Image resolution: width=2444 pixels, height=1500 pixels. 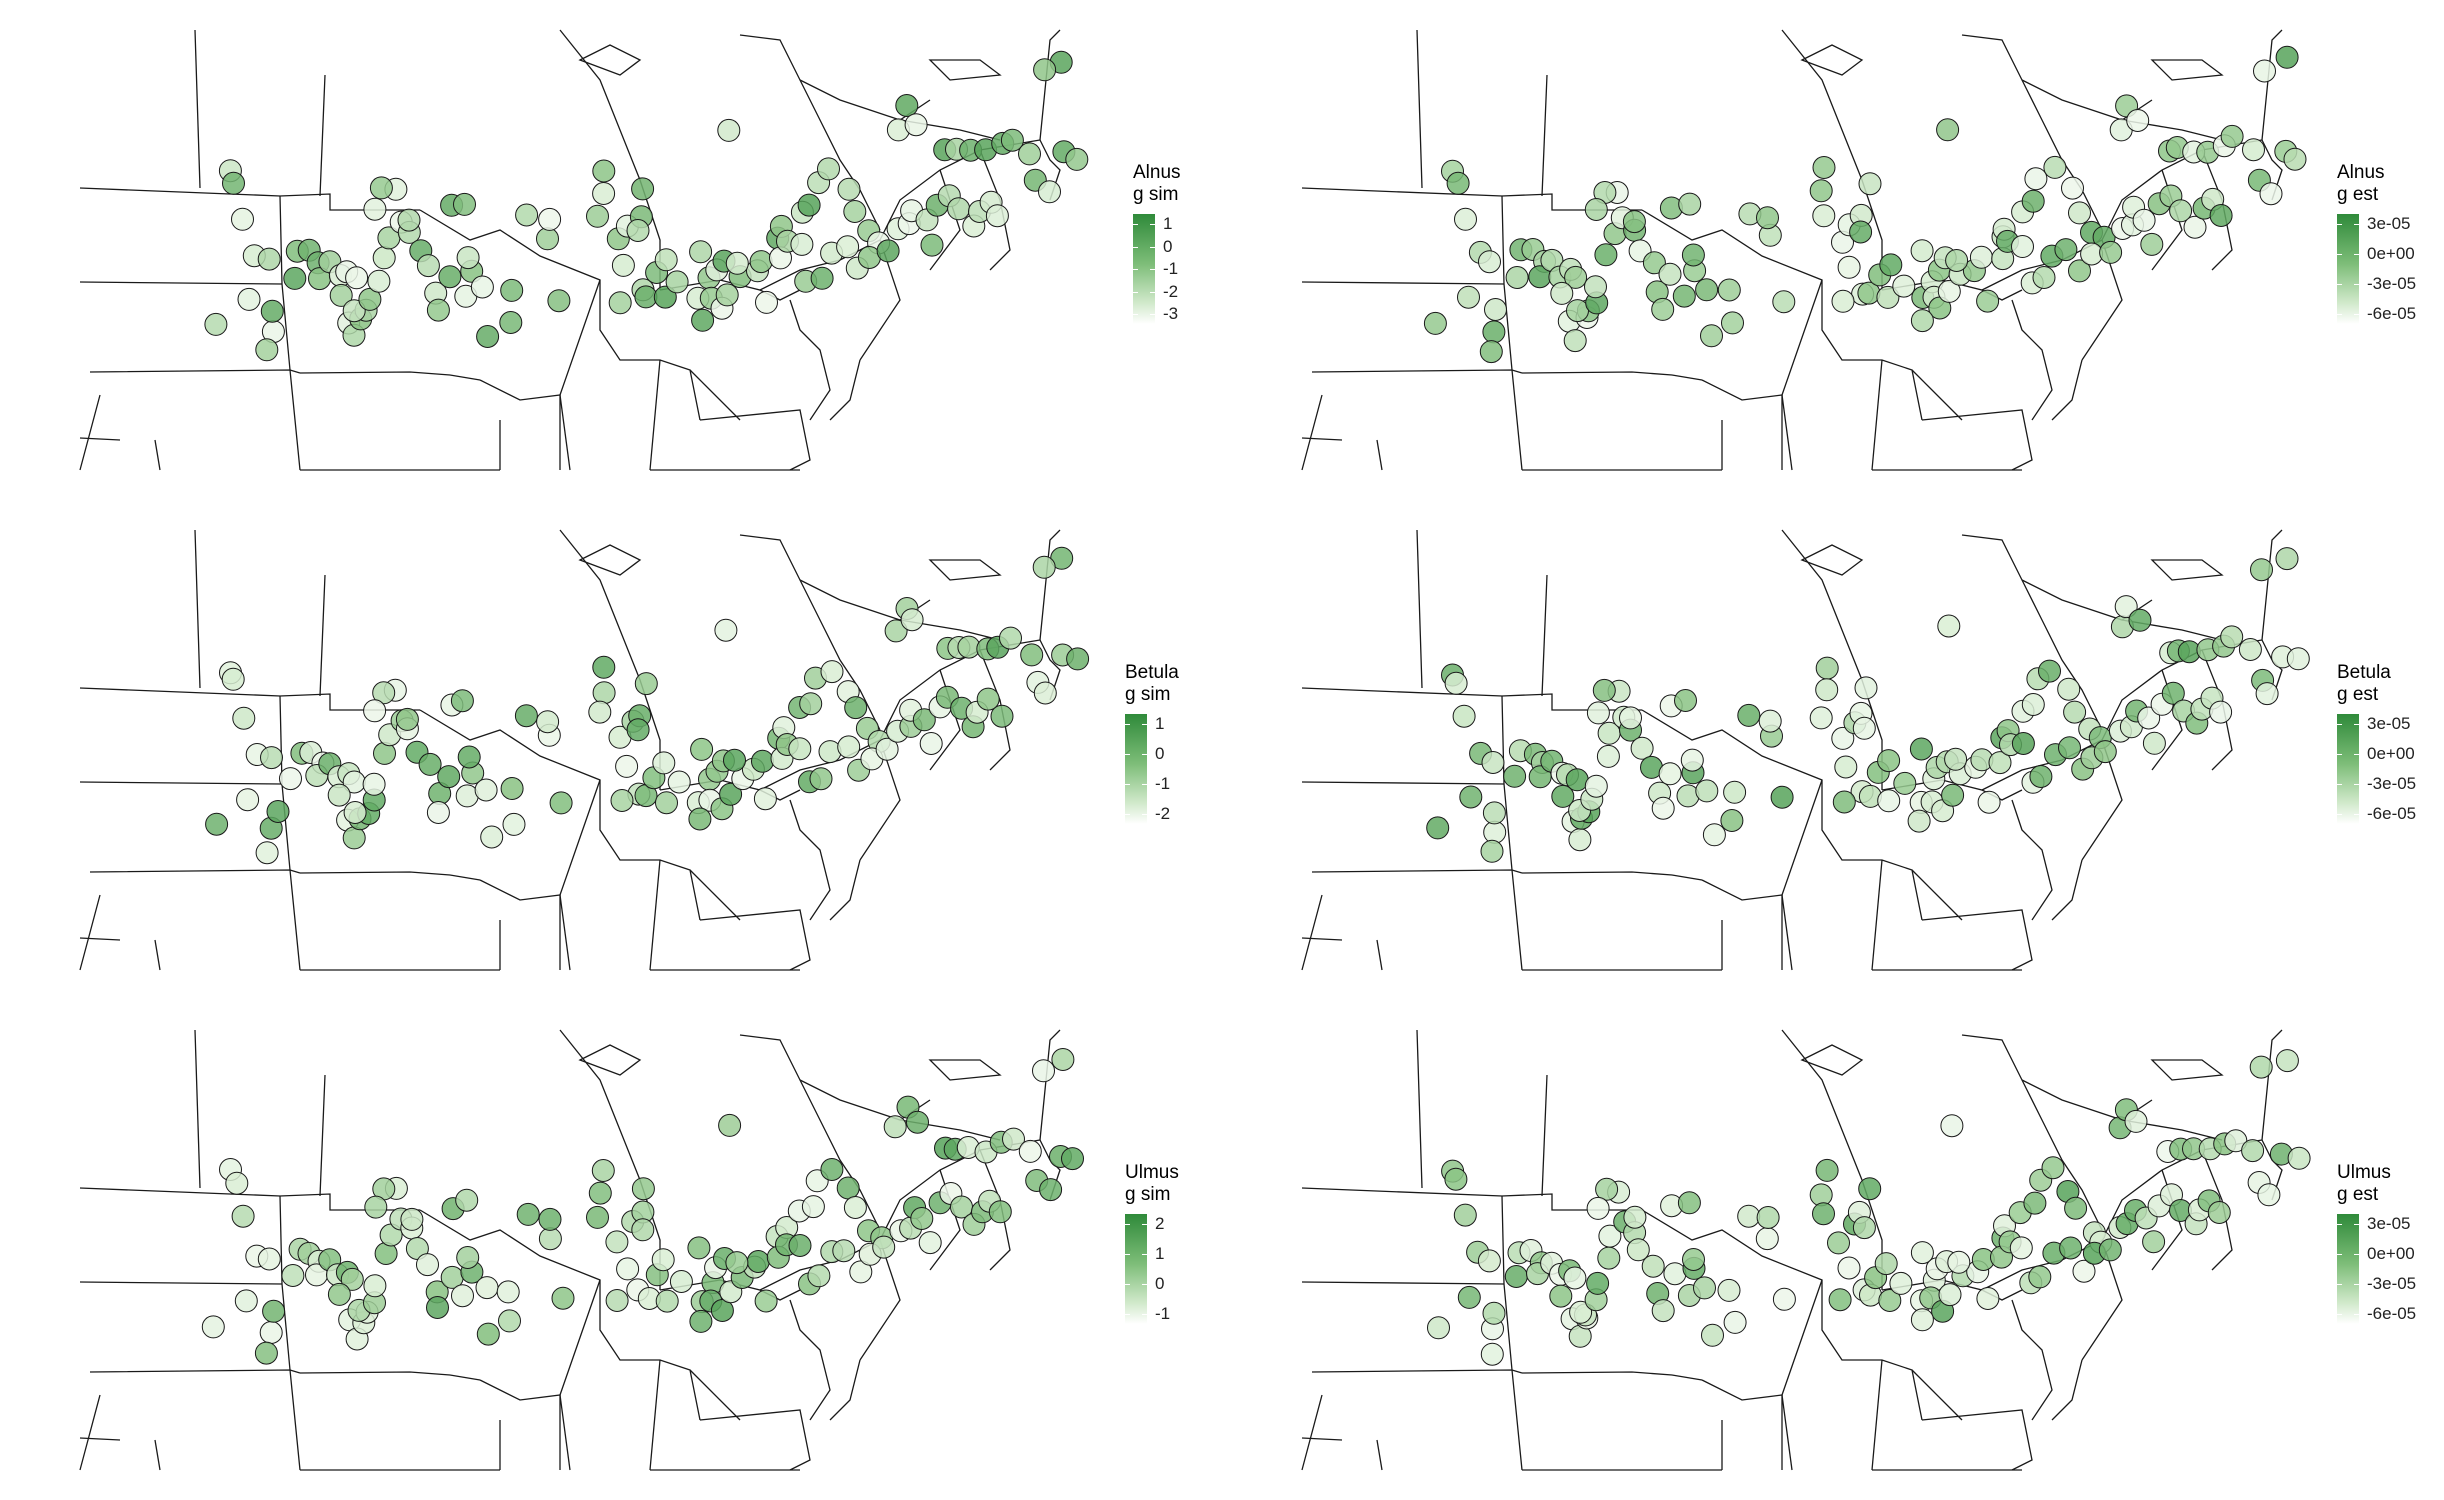 What do you see at coordinates (1144, 269) in the screenshot?
I see `legend-colorbar` at bounding box center [1144, 269].